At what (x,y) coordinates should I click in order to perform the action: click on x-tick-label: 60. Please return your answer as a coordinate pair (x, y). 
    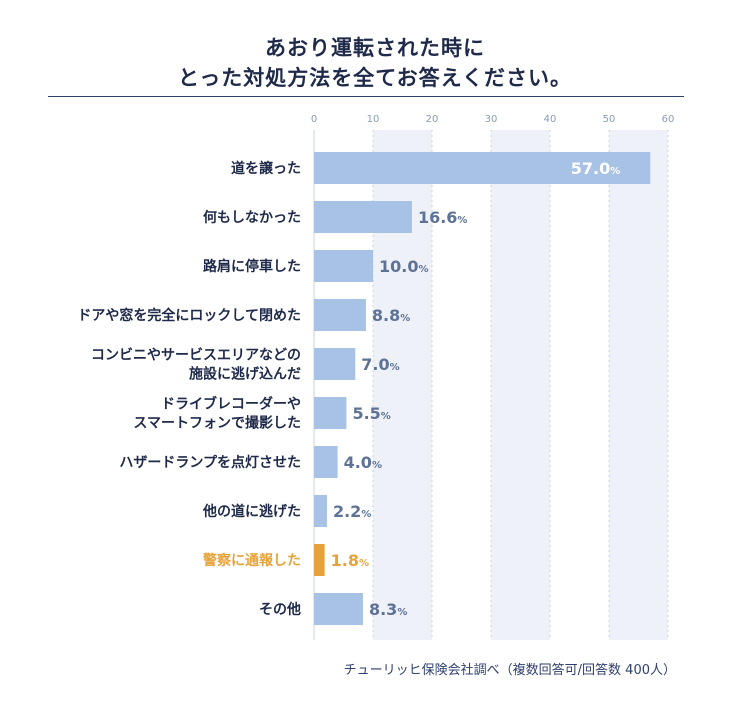
    Looking at the image, I should click on (668, 119).